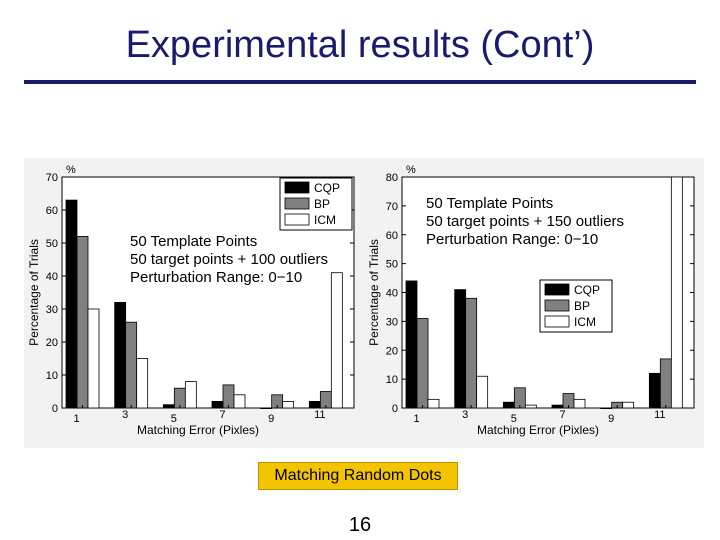 The height and width of the screenshot is (540, 720). Describe the element at coordinates (358, 476) in the screenshot. I see `figure-caption: Matching Random Dots` at that location.